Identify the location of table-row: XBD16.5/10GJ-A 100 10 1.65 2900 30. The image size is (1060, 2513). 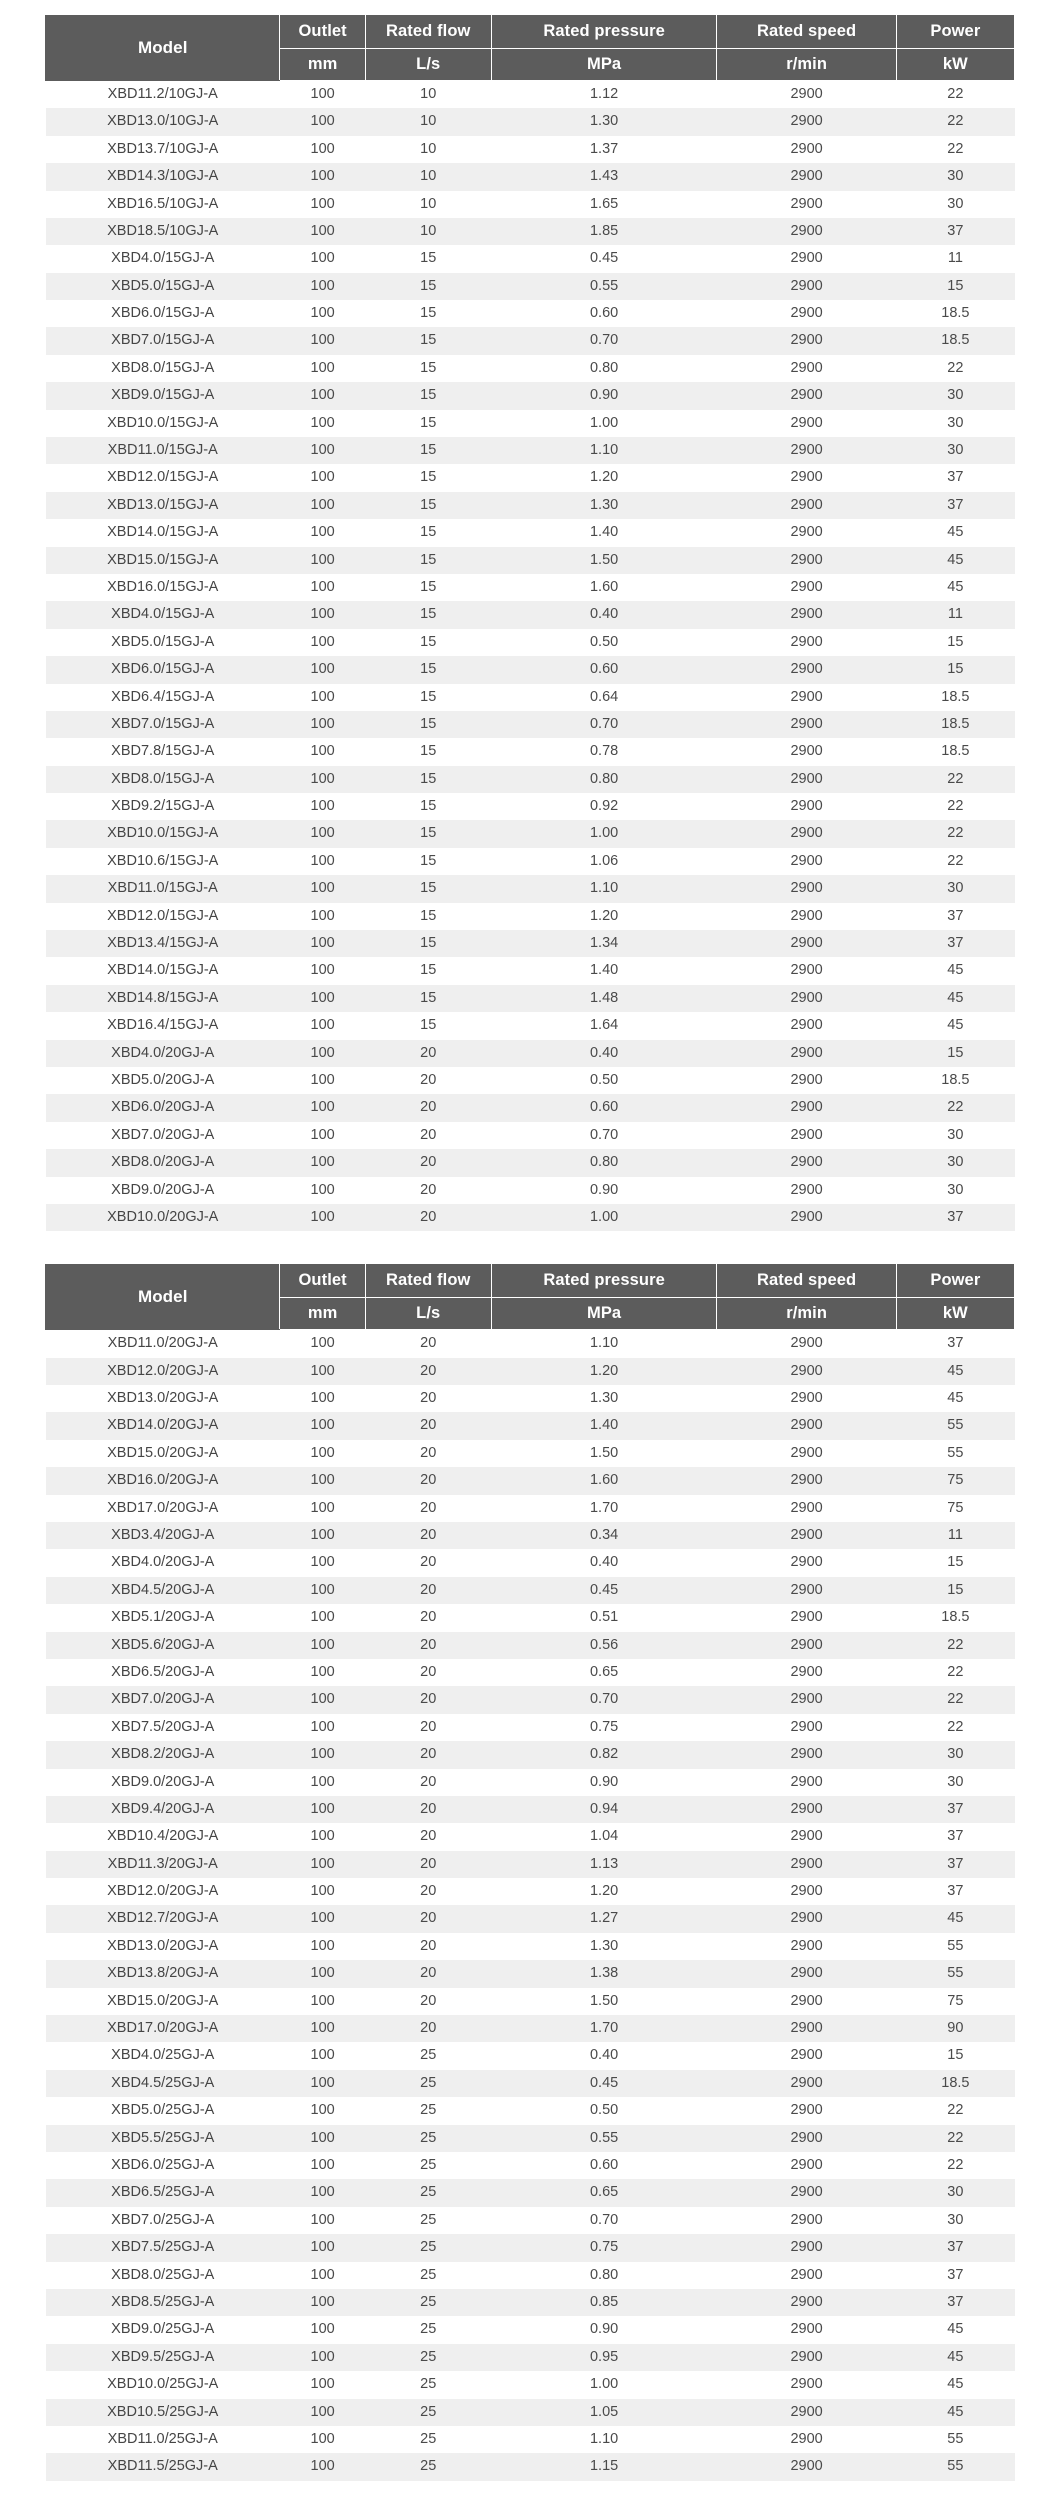
(530, 204).